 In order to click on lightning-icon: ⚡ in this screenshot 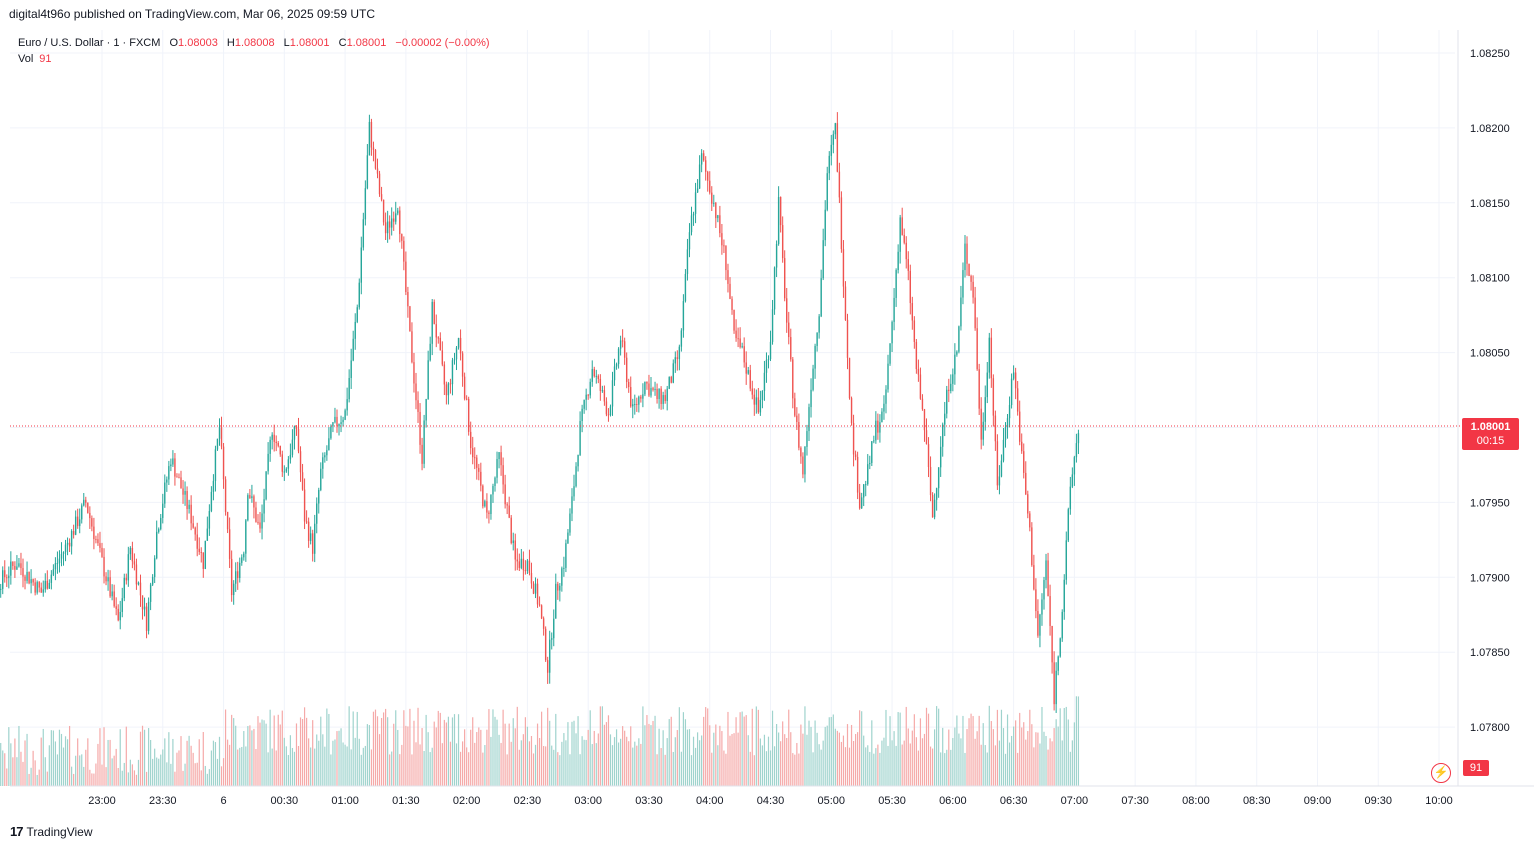, I will do `click(1441, 773)`.